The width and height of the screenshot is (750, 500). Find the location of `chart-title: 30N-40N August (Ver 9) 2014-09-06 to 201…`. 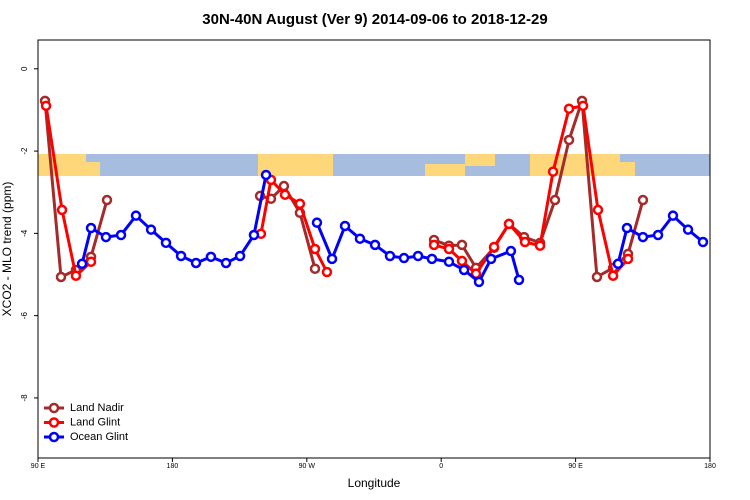

chart-title: 30N-40N August (Ver 9) 2014-09-06 to 201… is located at coordinates (374, 19).